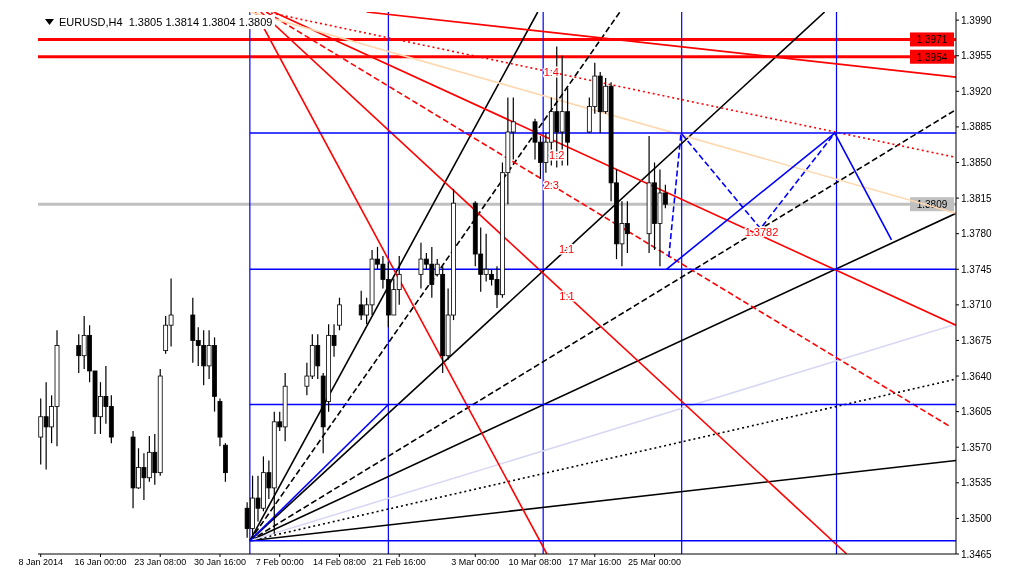 Image resolution: width=1012 pixels, height=585 pixels. What do you see at coordinates (977, 91) in the screenshot?
I see `y-tick-label: 1.3920` at bounding box center [977, 91].